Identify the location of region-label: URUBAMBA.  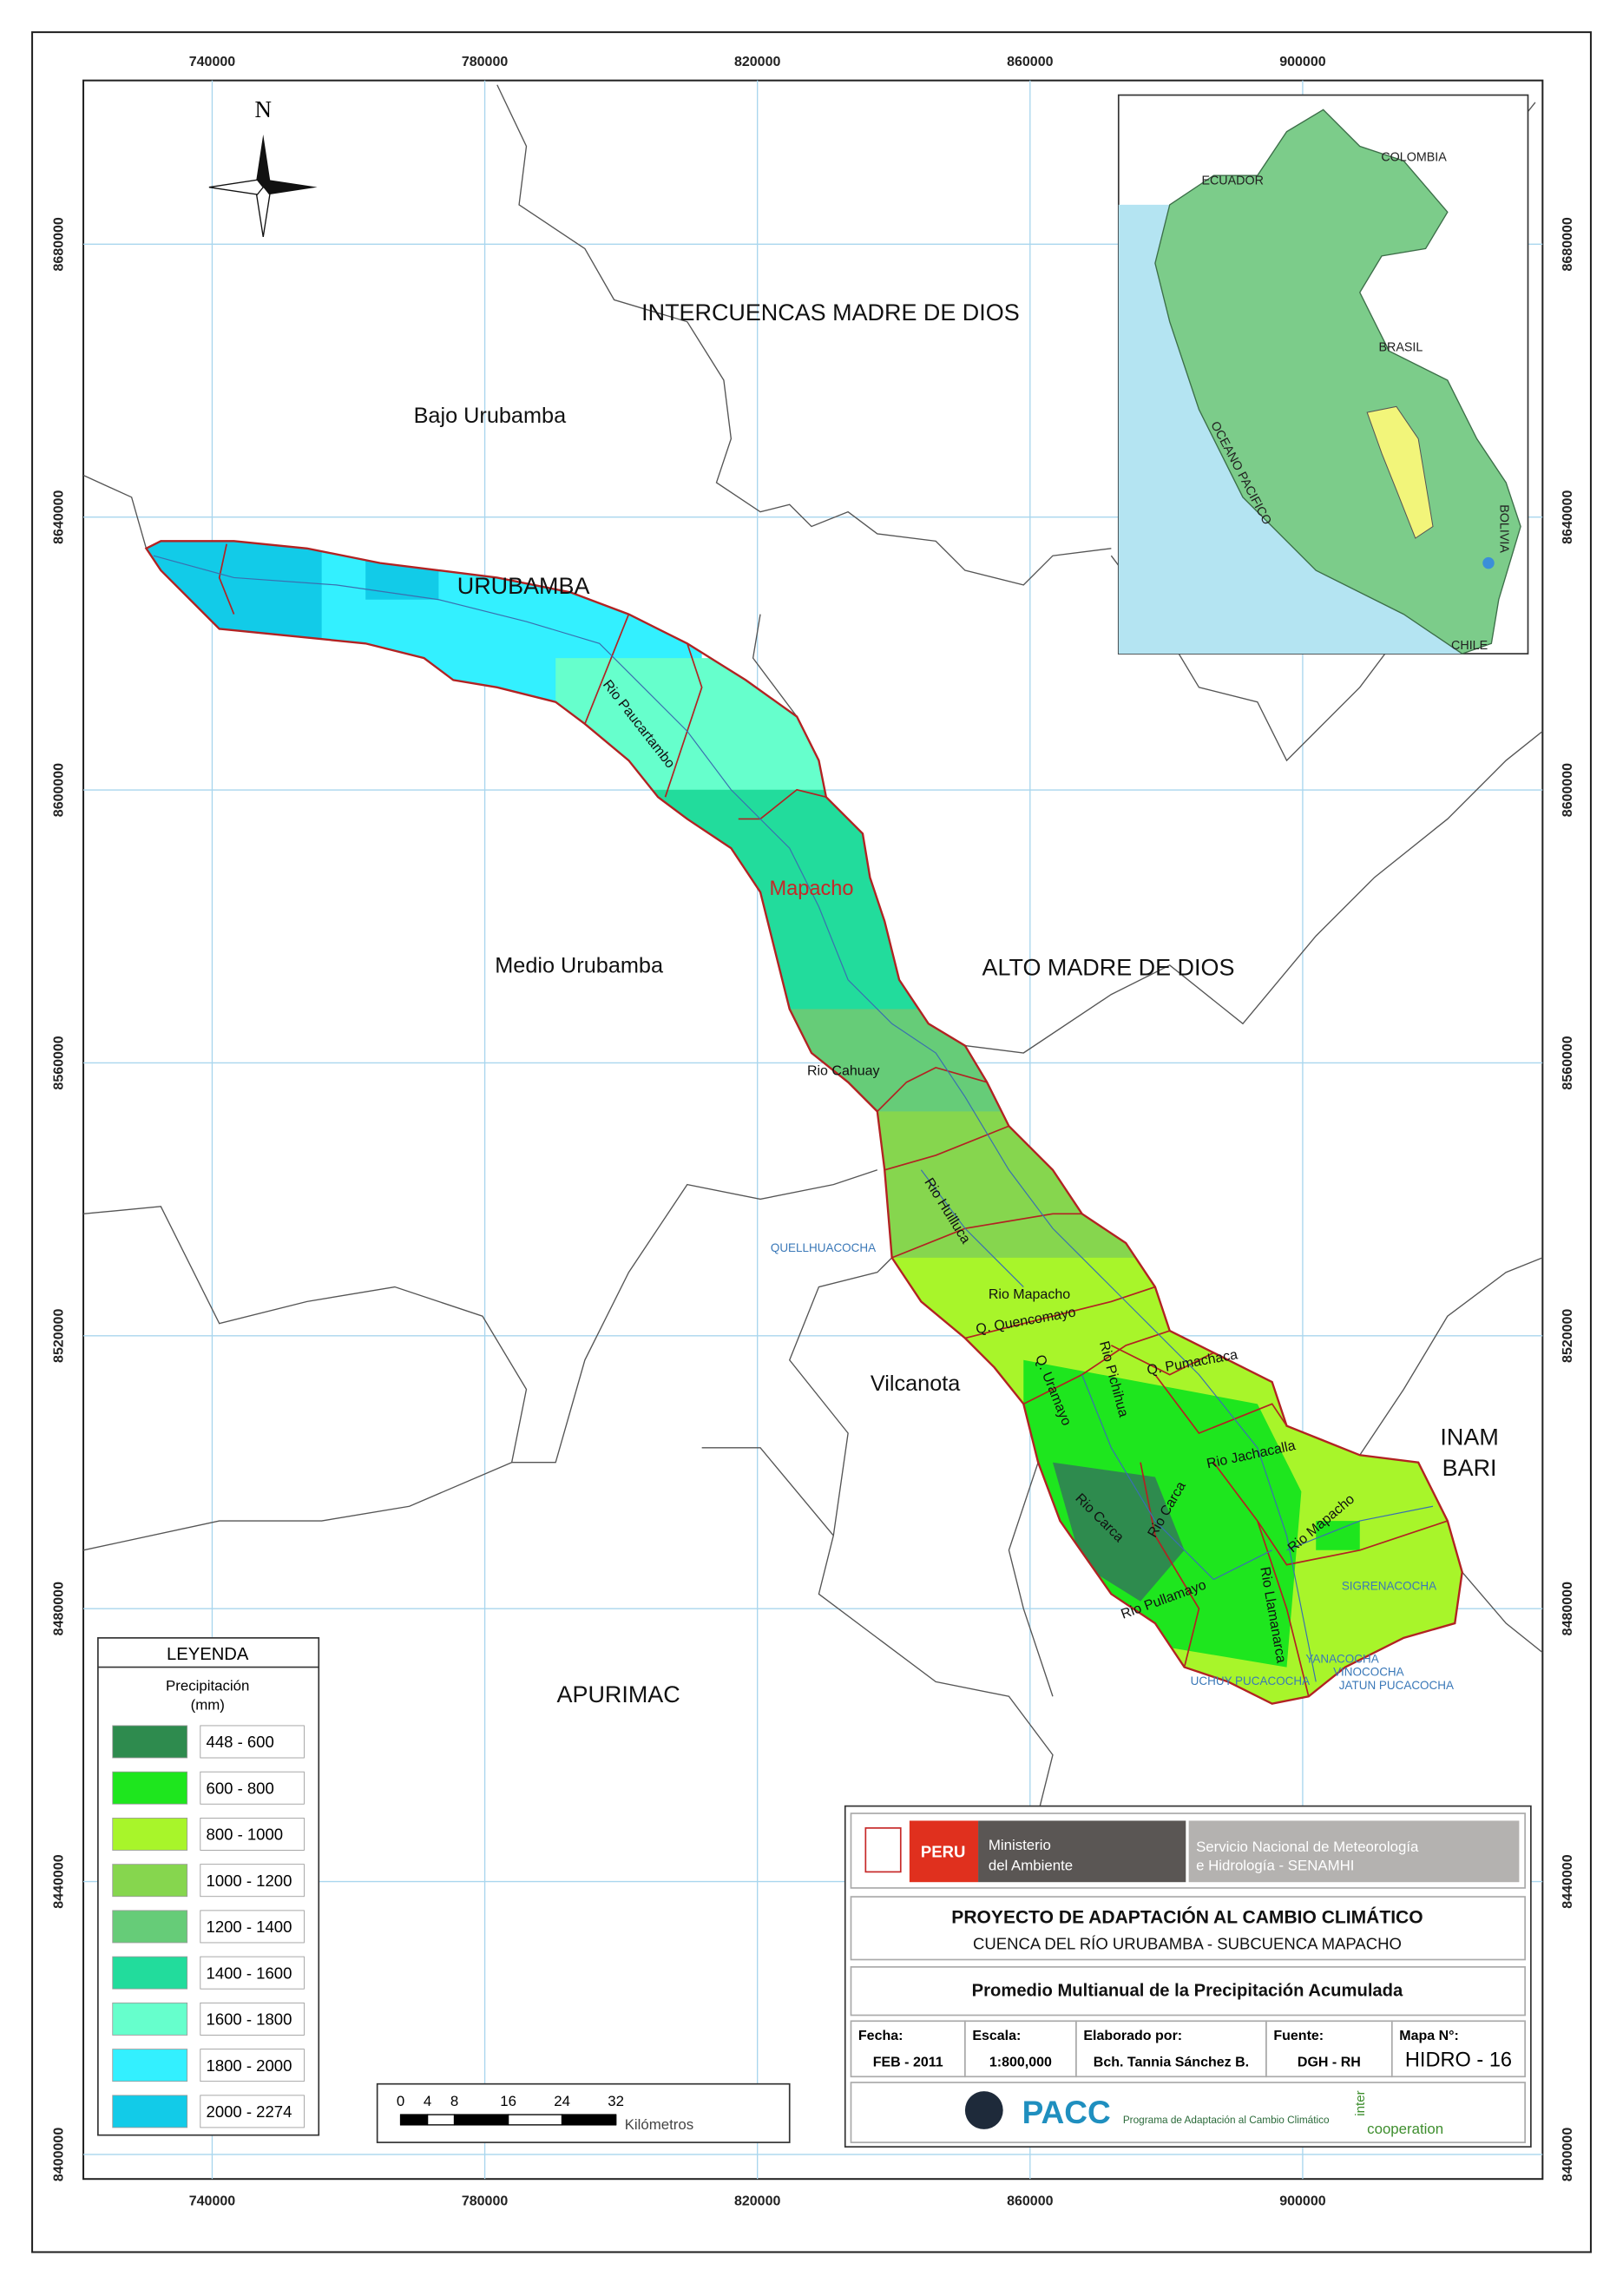
(523, 586).